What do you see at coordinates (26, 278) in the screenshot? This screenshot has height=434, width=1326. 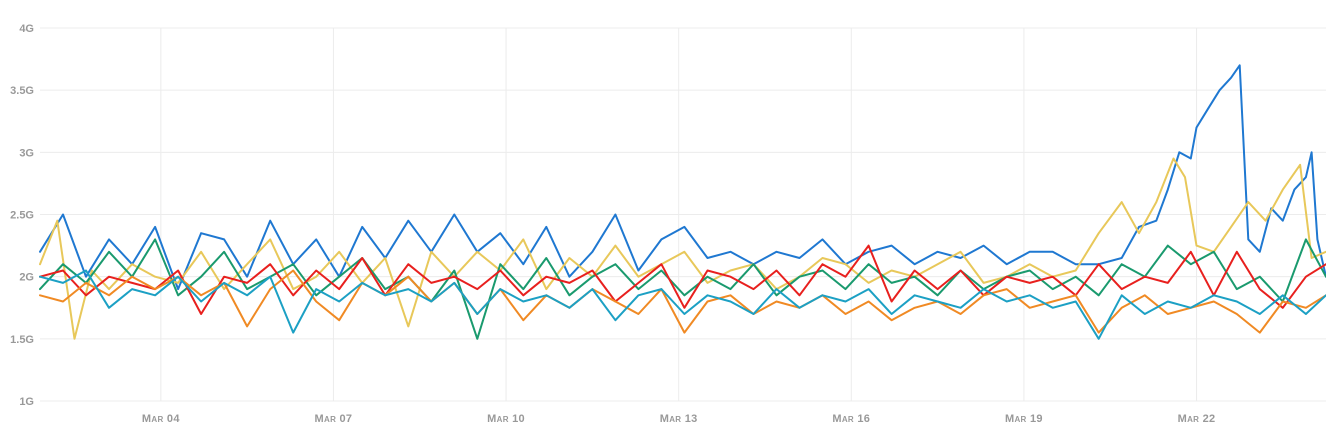 I see `y-tick-label: 2G` at bounding box center [26, 278].